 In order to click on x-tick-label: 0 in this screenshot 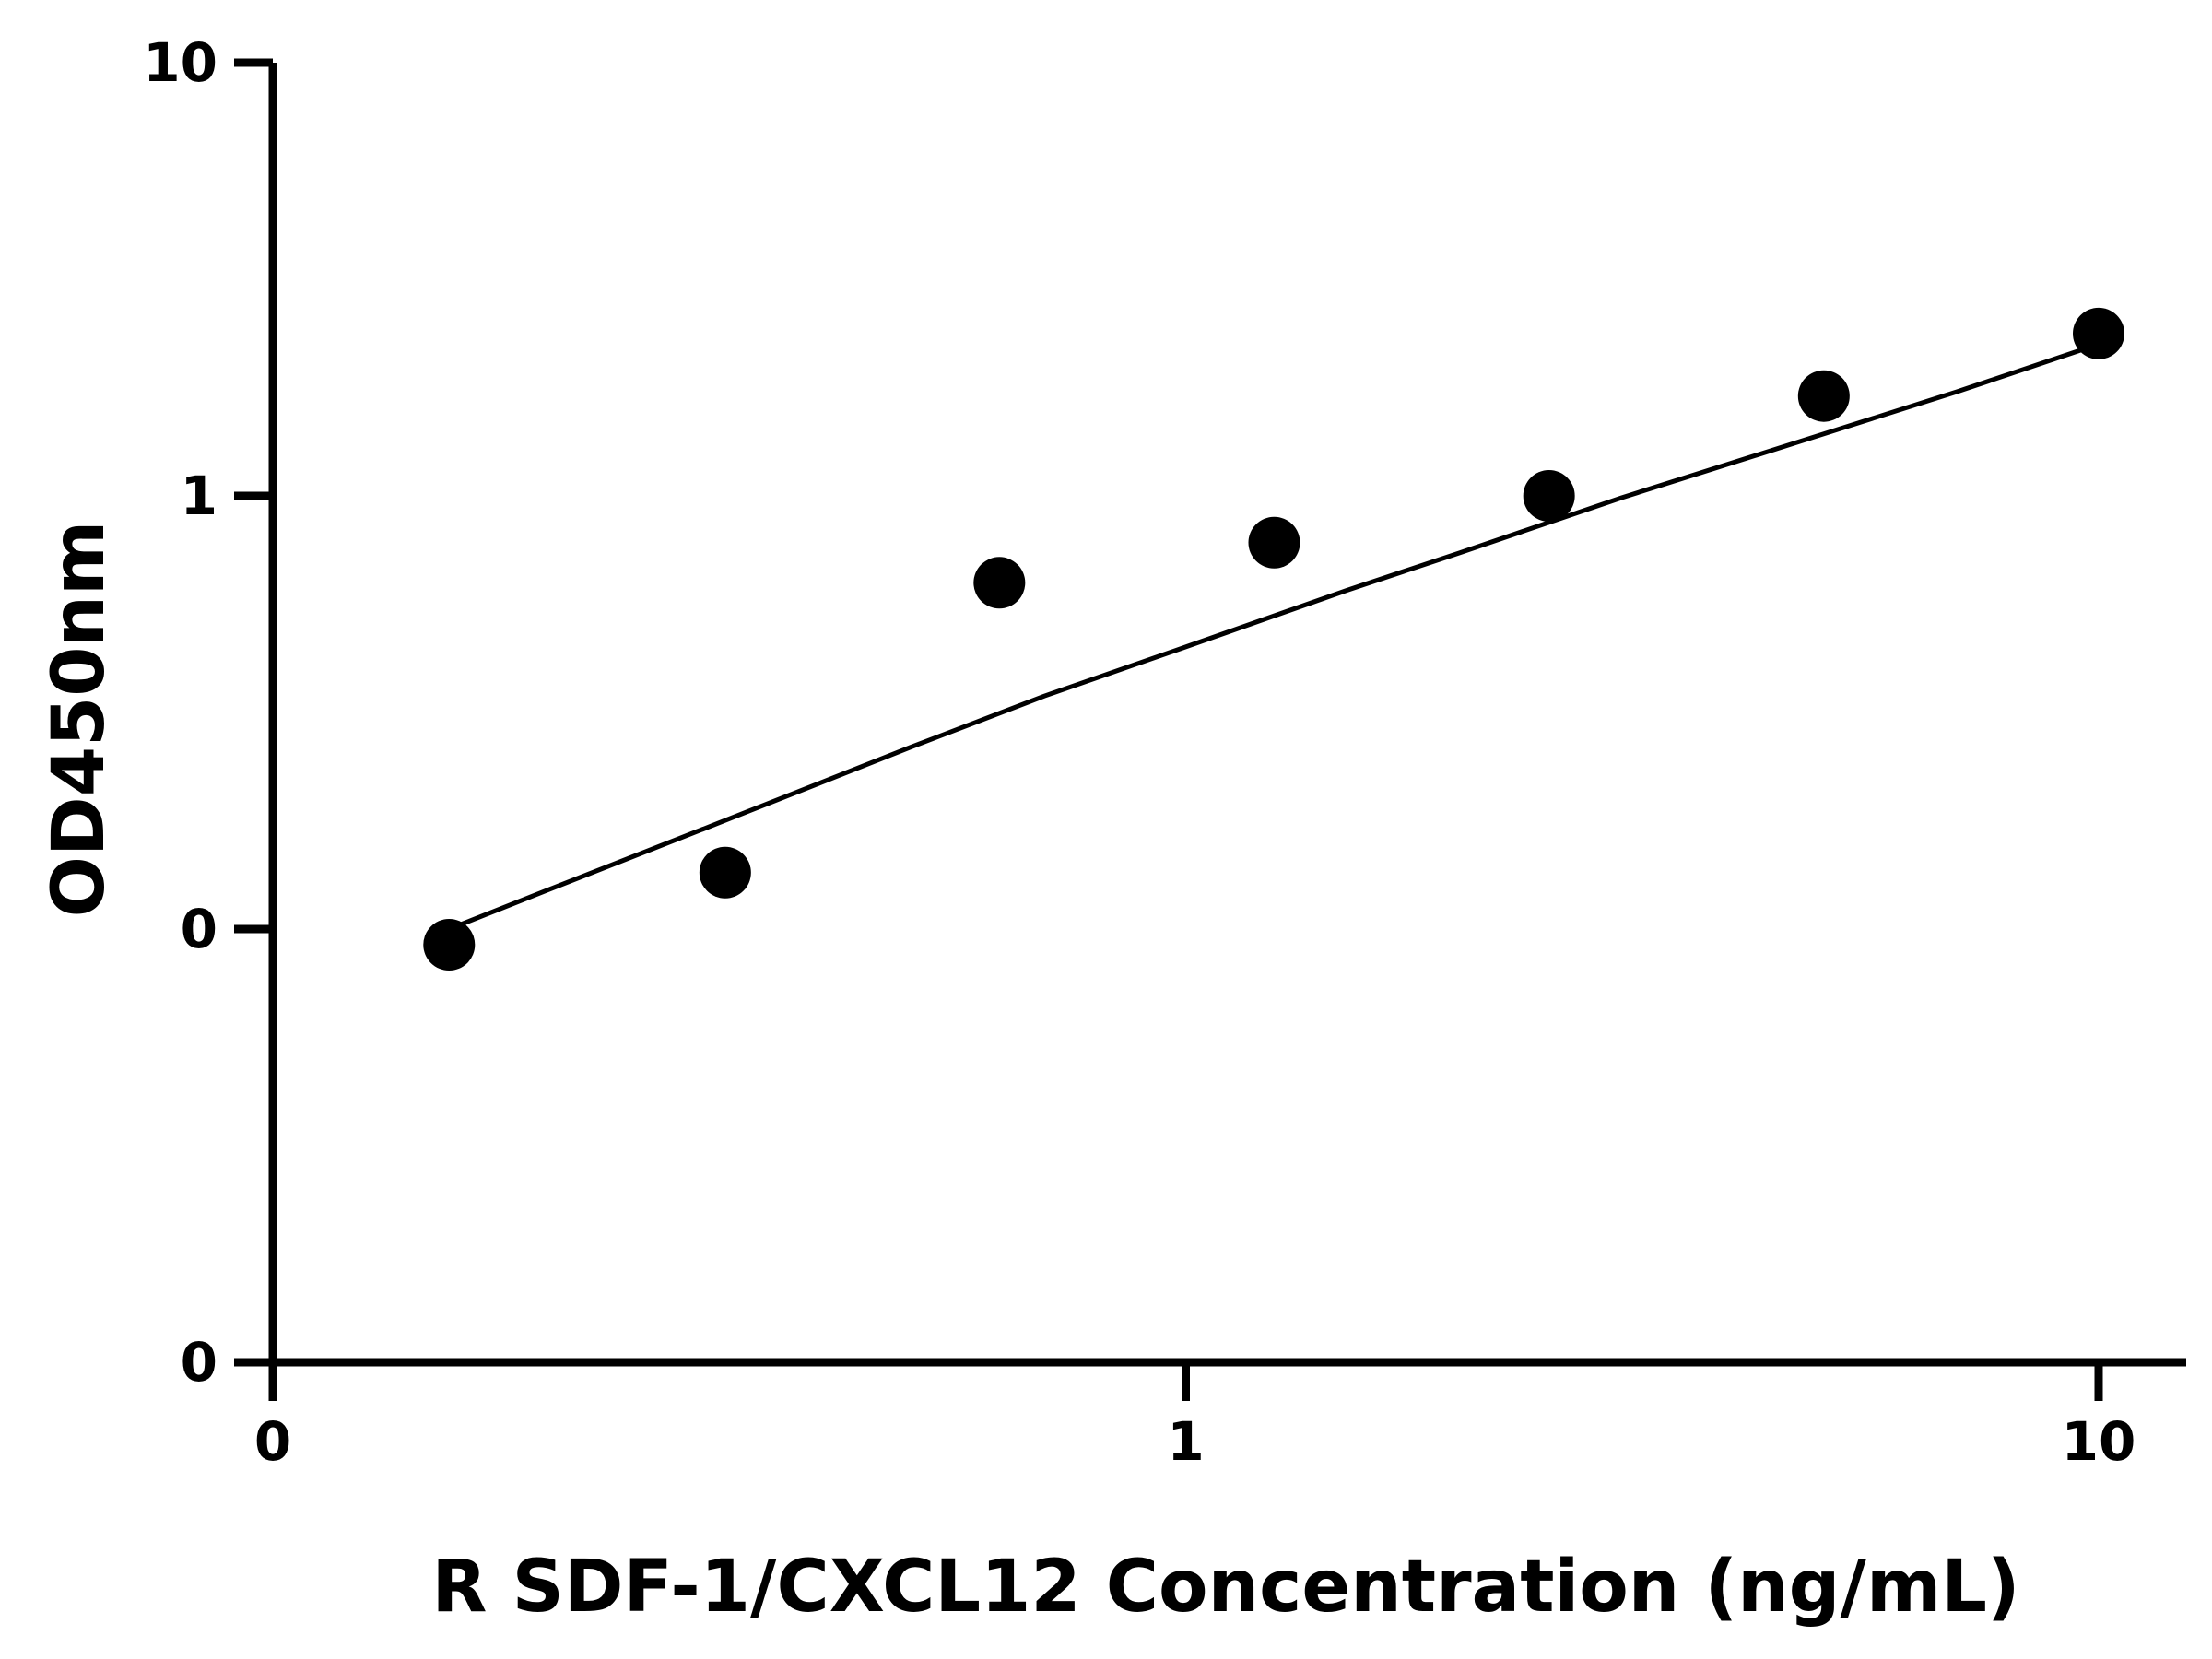, I will do `click(272, 1441)`.